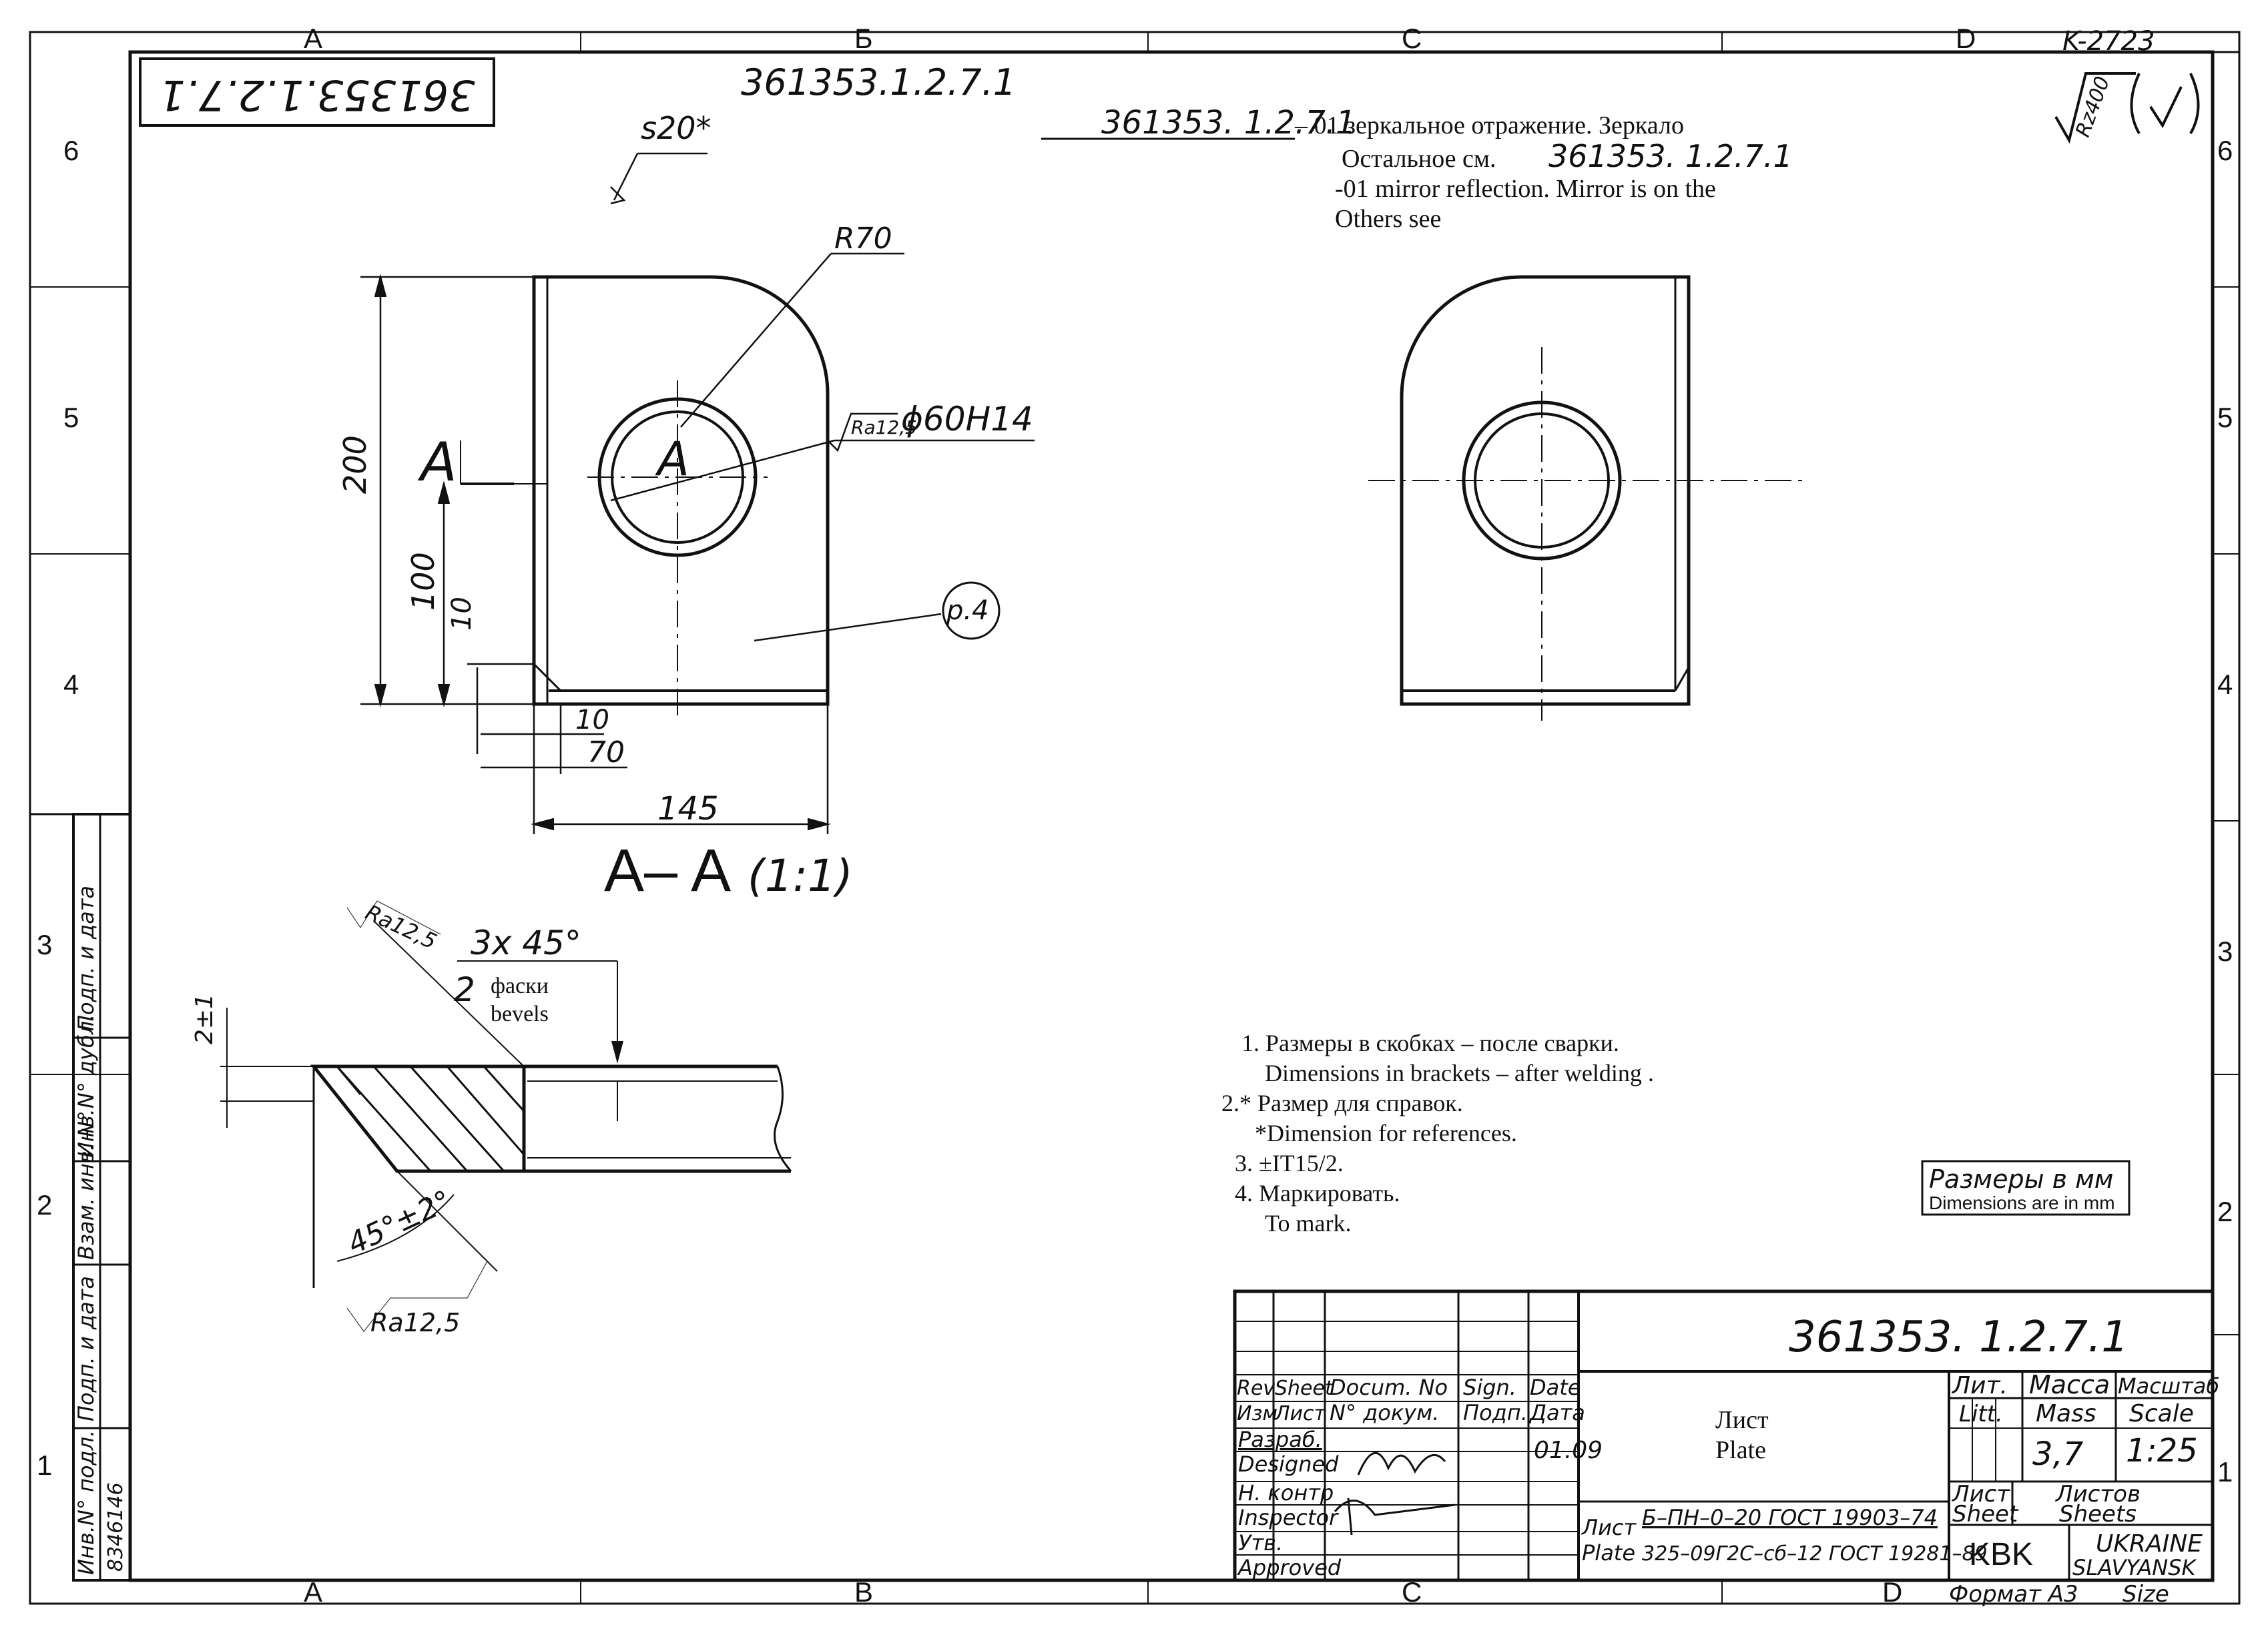  Describe the element at coordinates (437, 462) in the screenshot. I see `section-mark-left: A` at that location.